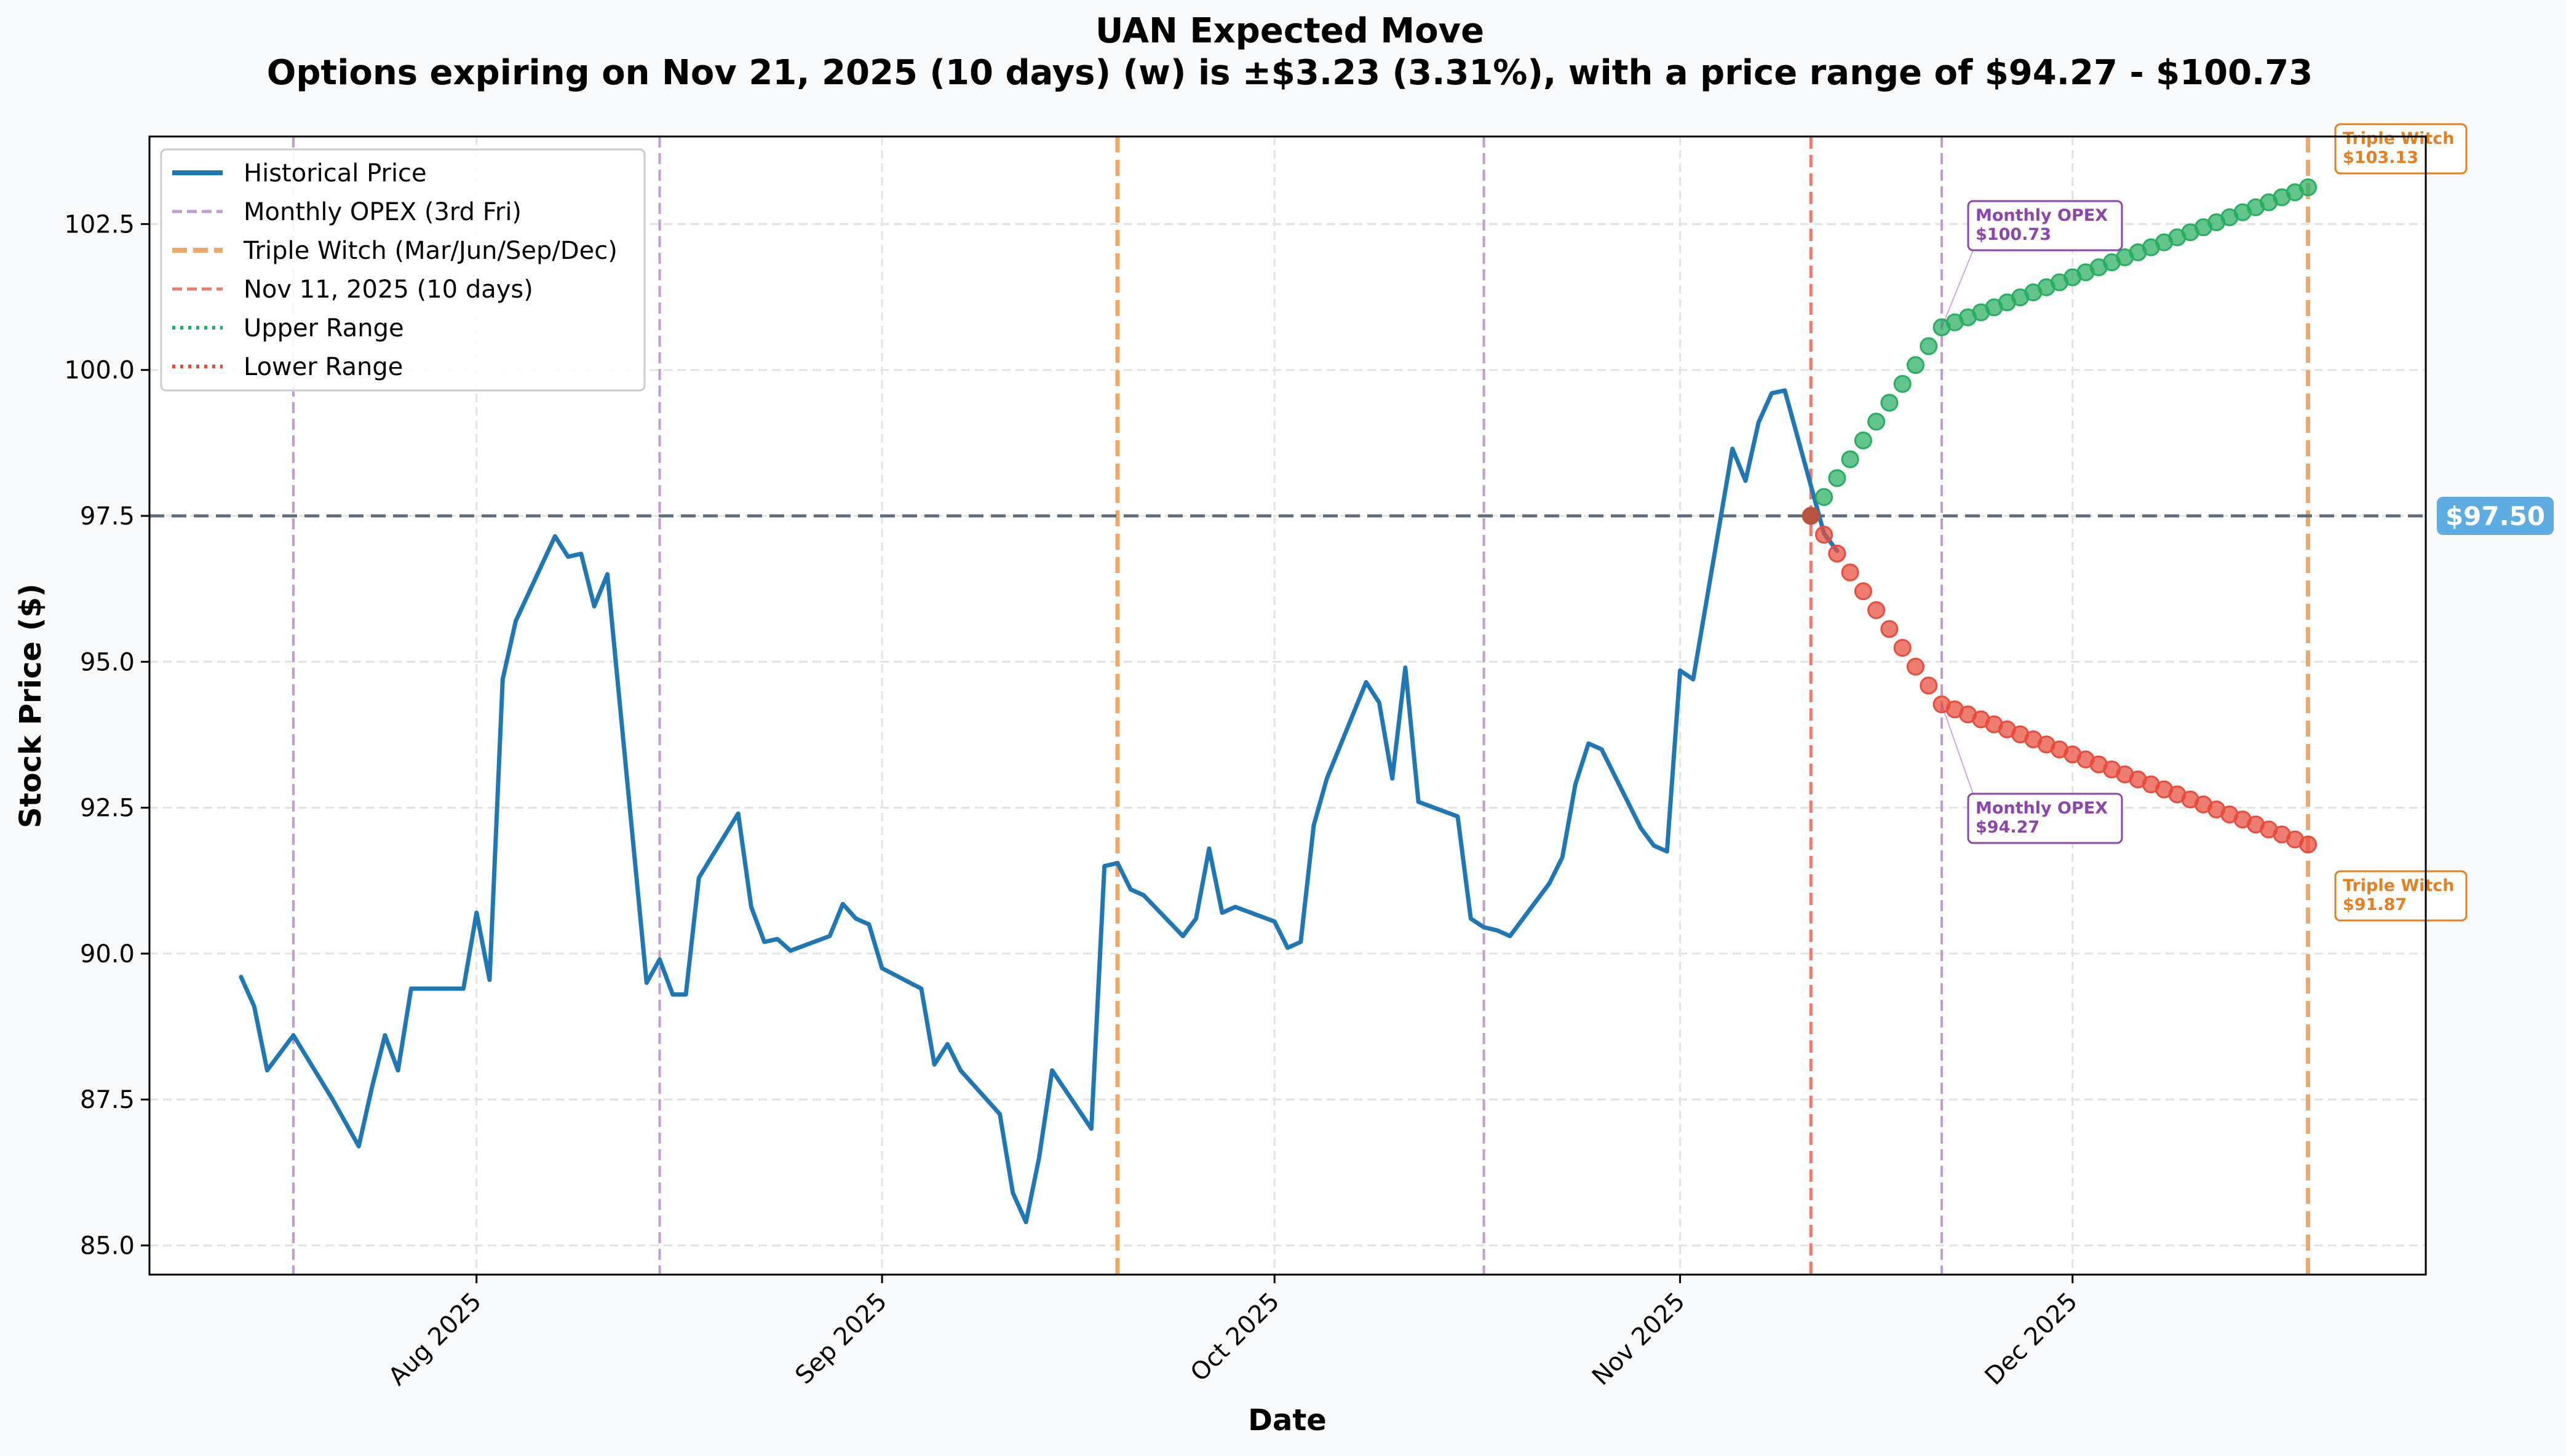 Image resolution: width=2566 pixels, height=1456 pixels. I want to click on y-tick-label: 87.5, so click(107, 1100).